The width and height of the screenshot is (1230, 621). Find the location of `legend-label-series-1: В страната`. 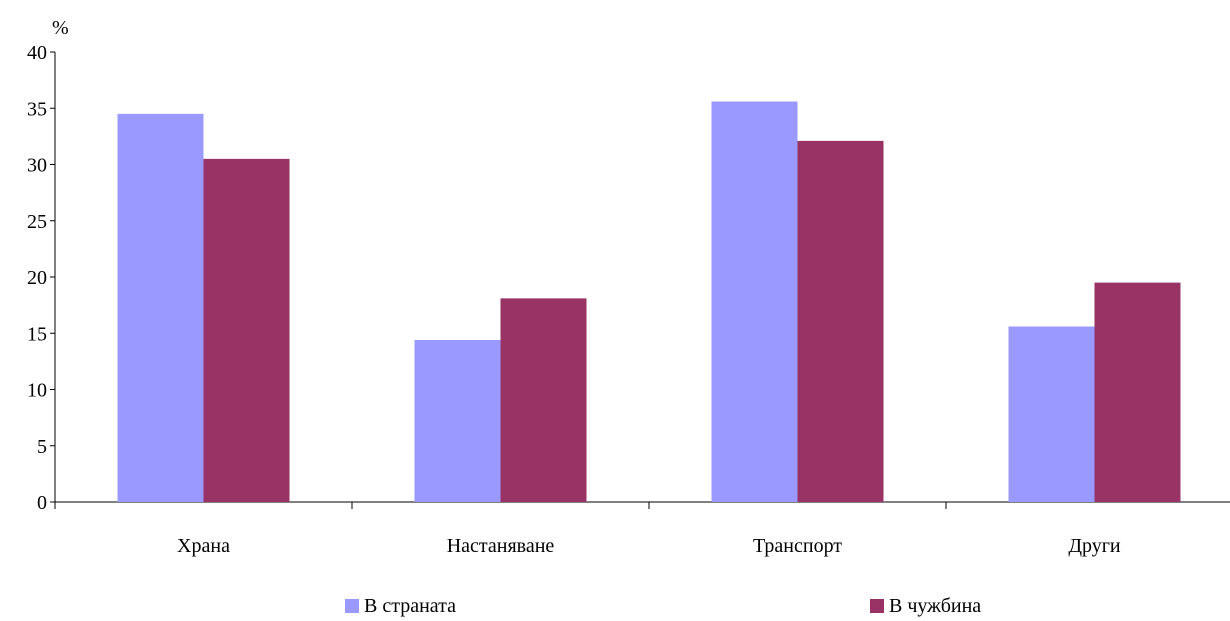

legend-label-series-1: В страната is located at coordinates (410, 605).